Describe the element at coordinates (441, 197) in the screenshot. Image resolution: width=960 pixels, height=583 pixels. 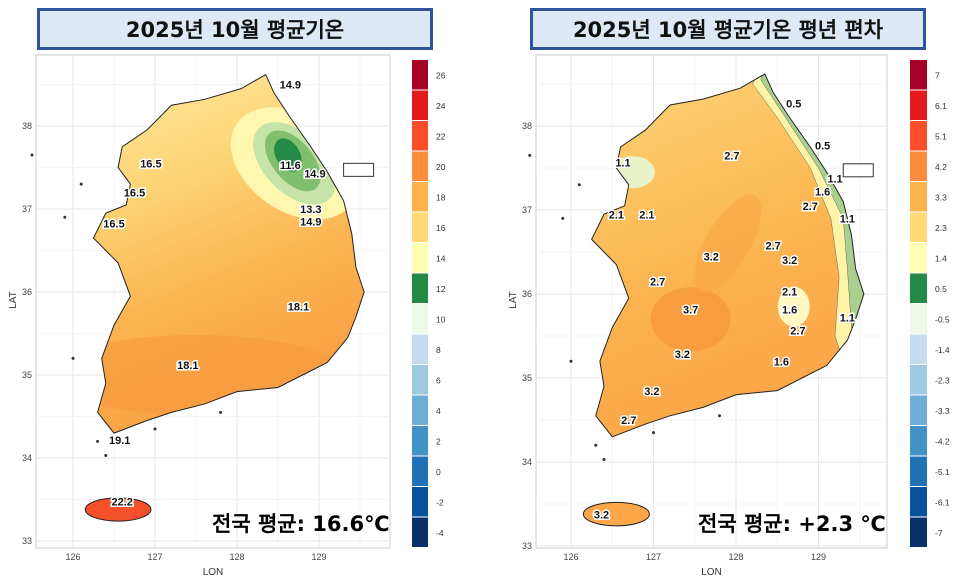
I see `colorbar-label: 18` at that location.